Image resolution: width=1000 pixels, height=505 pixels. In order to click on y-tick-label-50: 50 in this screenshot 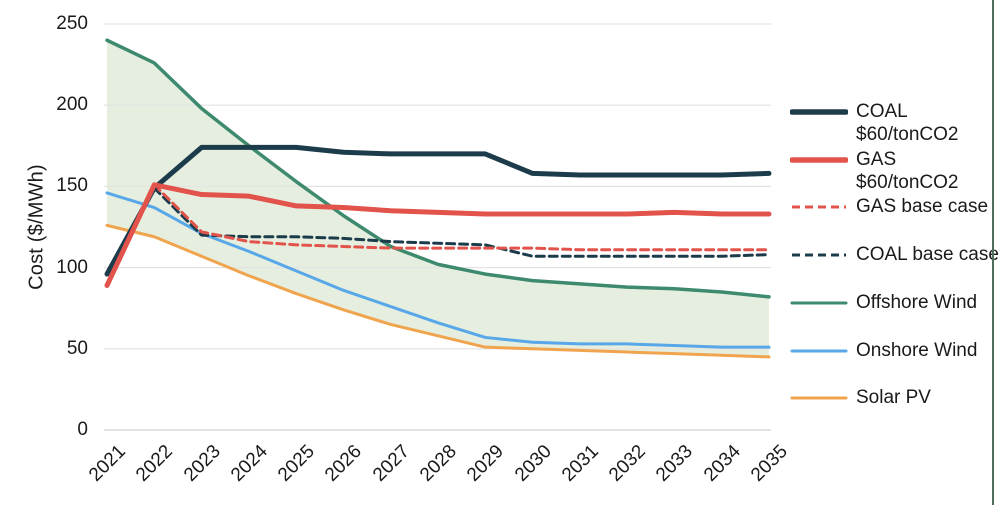, I will do `click(77, 348)`.